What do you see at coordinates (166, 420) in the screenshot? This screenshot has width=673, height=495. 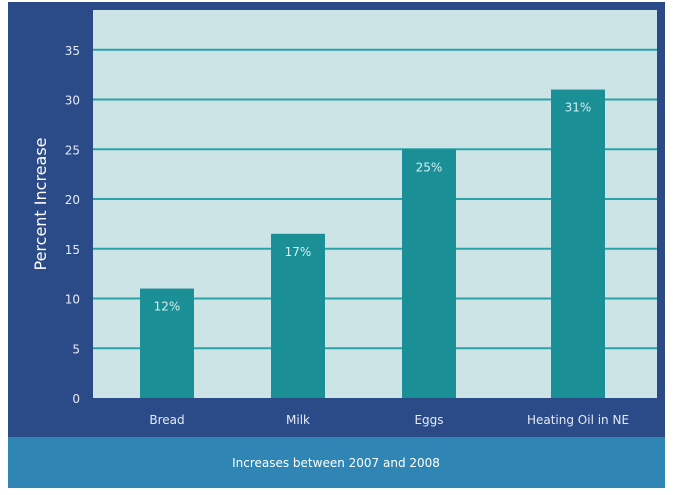 I see `x-tick-label: Bread` at bounding box center [166, 420].